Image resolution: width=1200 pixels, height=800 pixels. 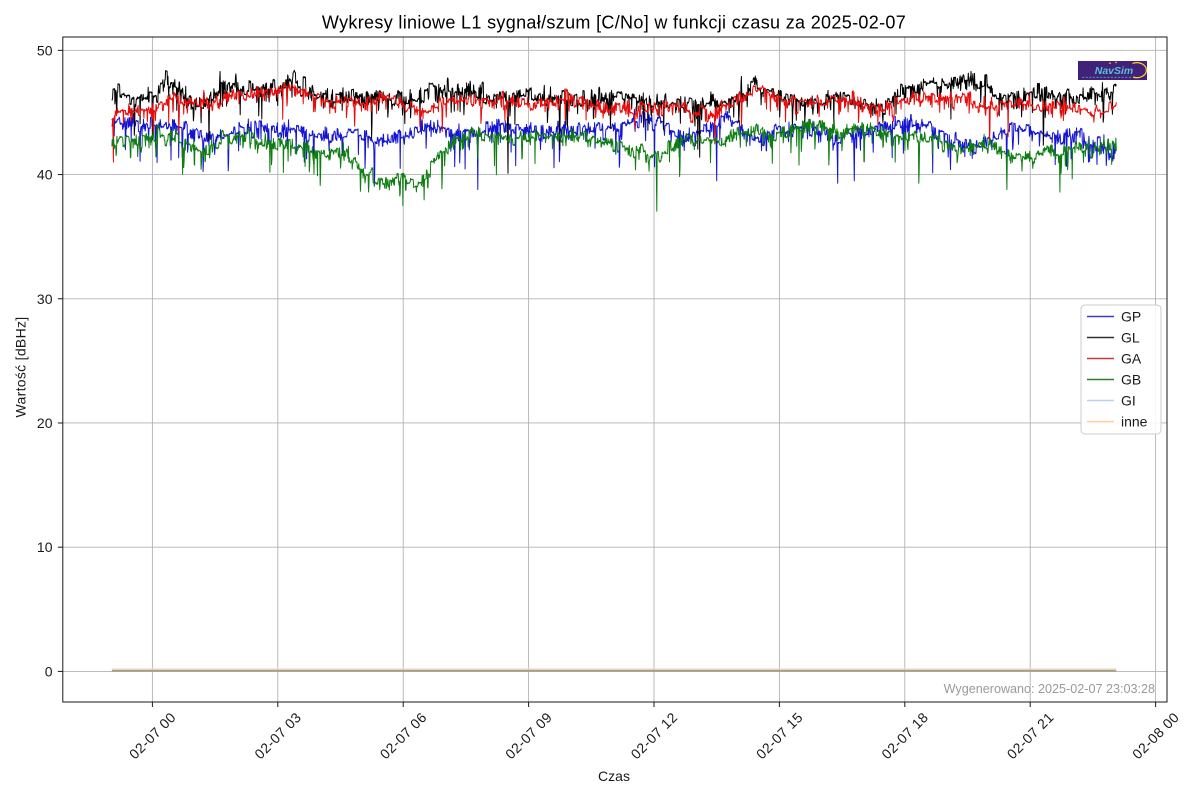 I want to click on svg-text: 10, so click(x=45, y=547).